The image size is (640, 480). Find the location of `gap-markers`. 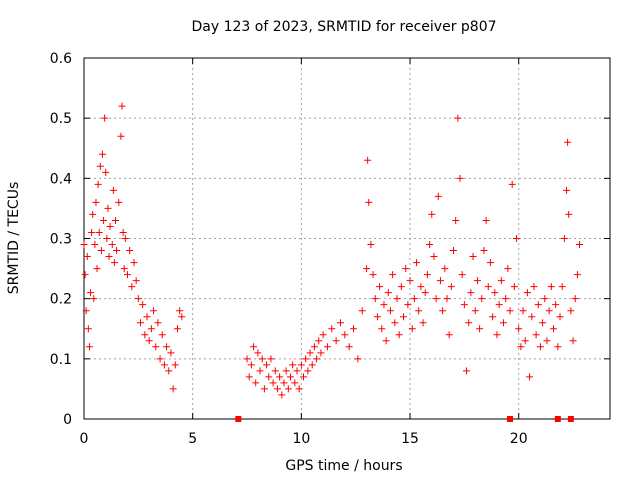

gap-markers is located at coordinates (404, 419).